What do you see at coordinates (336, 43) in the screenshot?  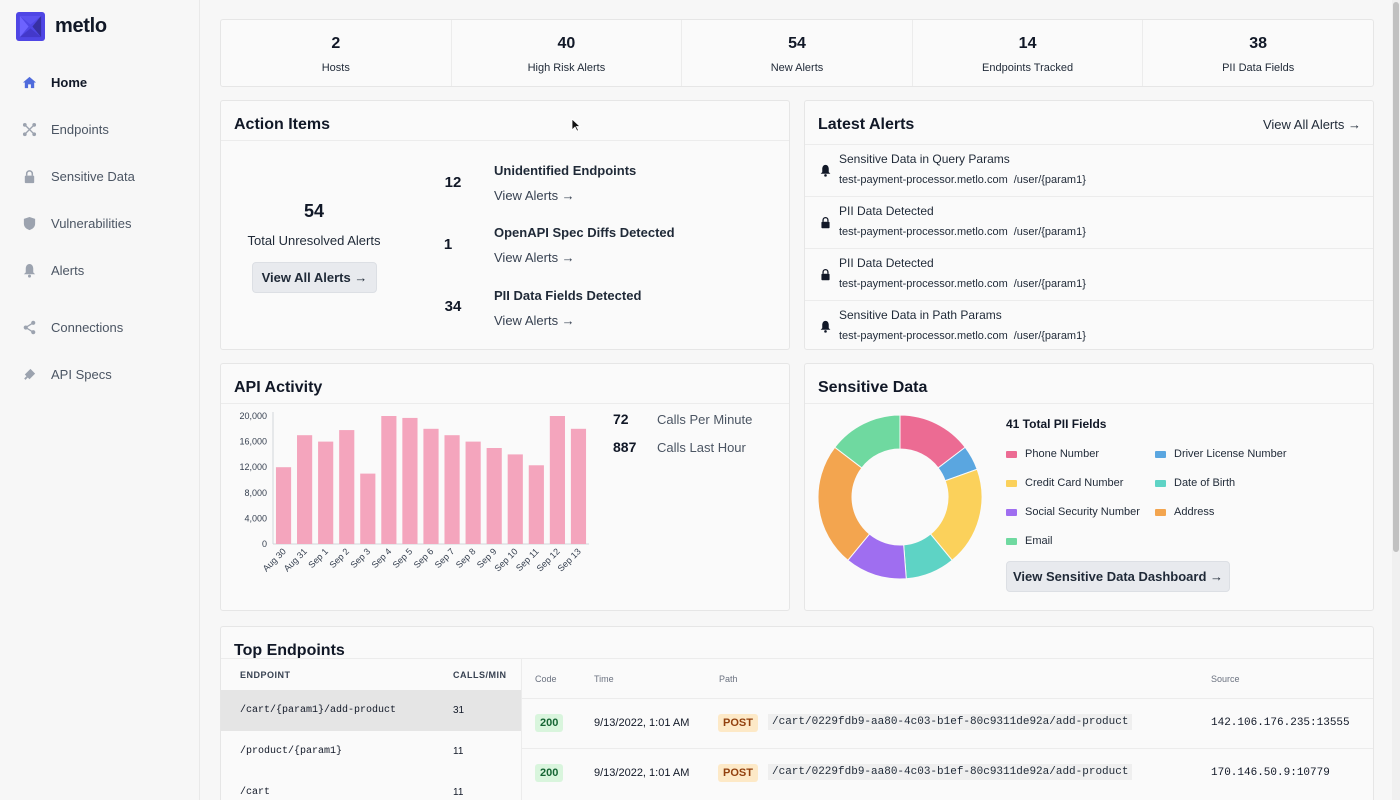 I see `stat-value: 2` at bounding box center [336, 43].